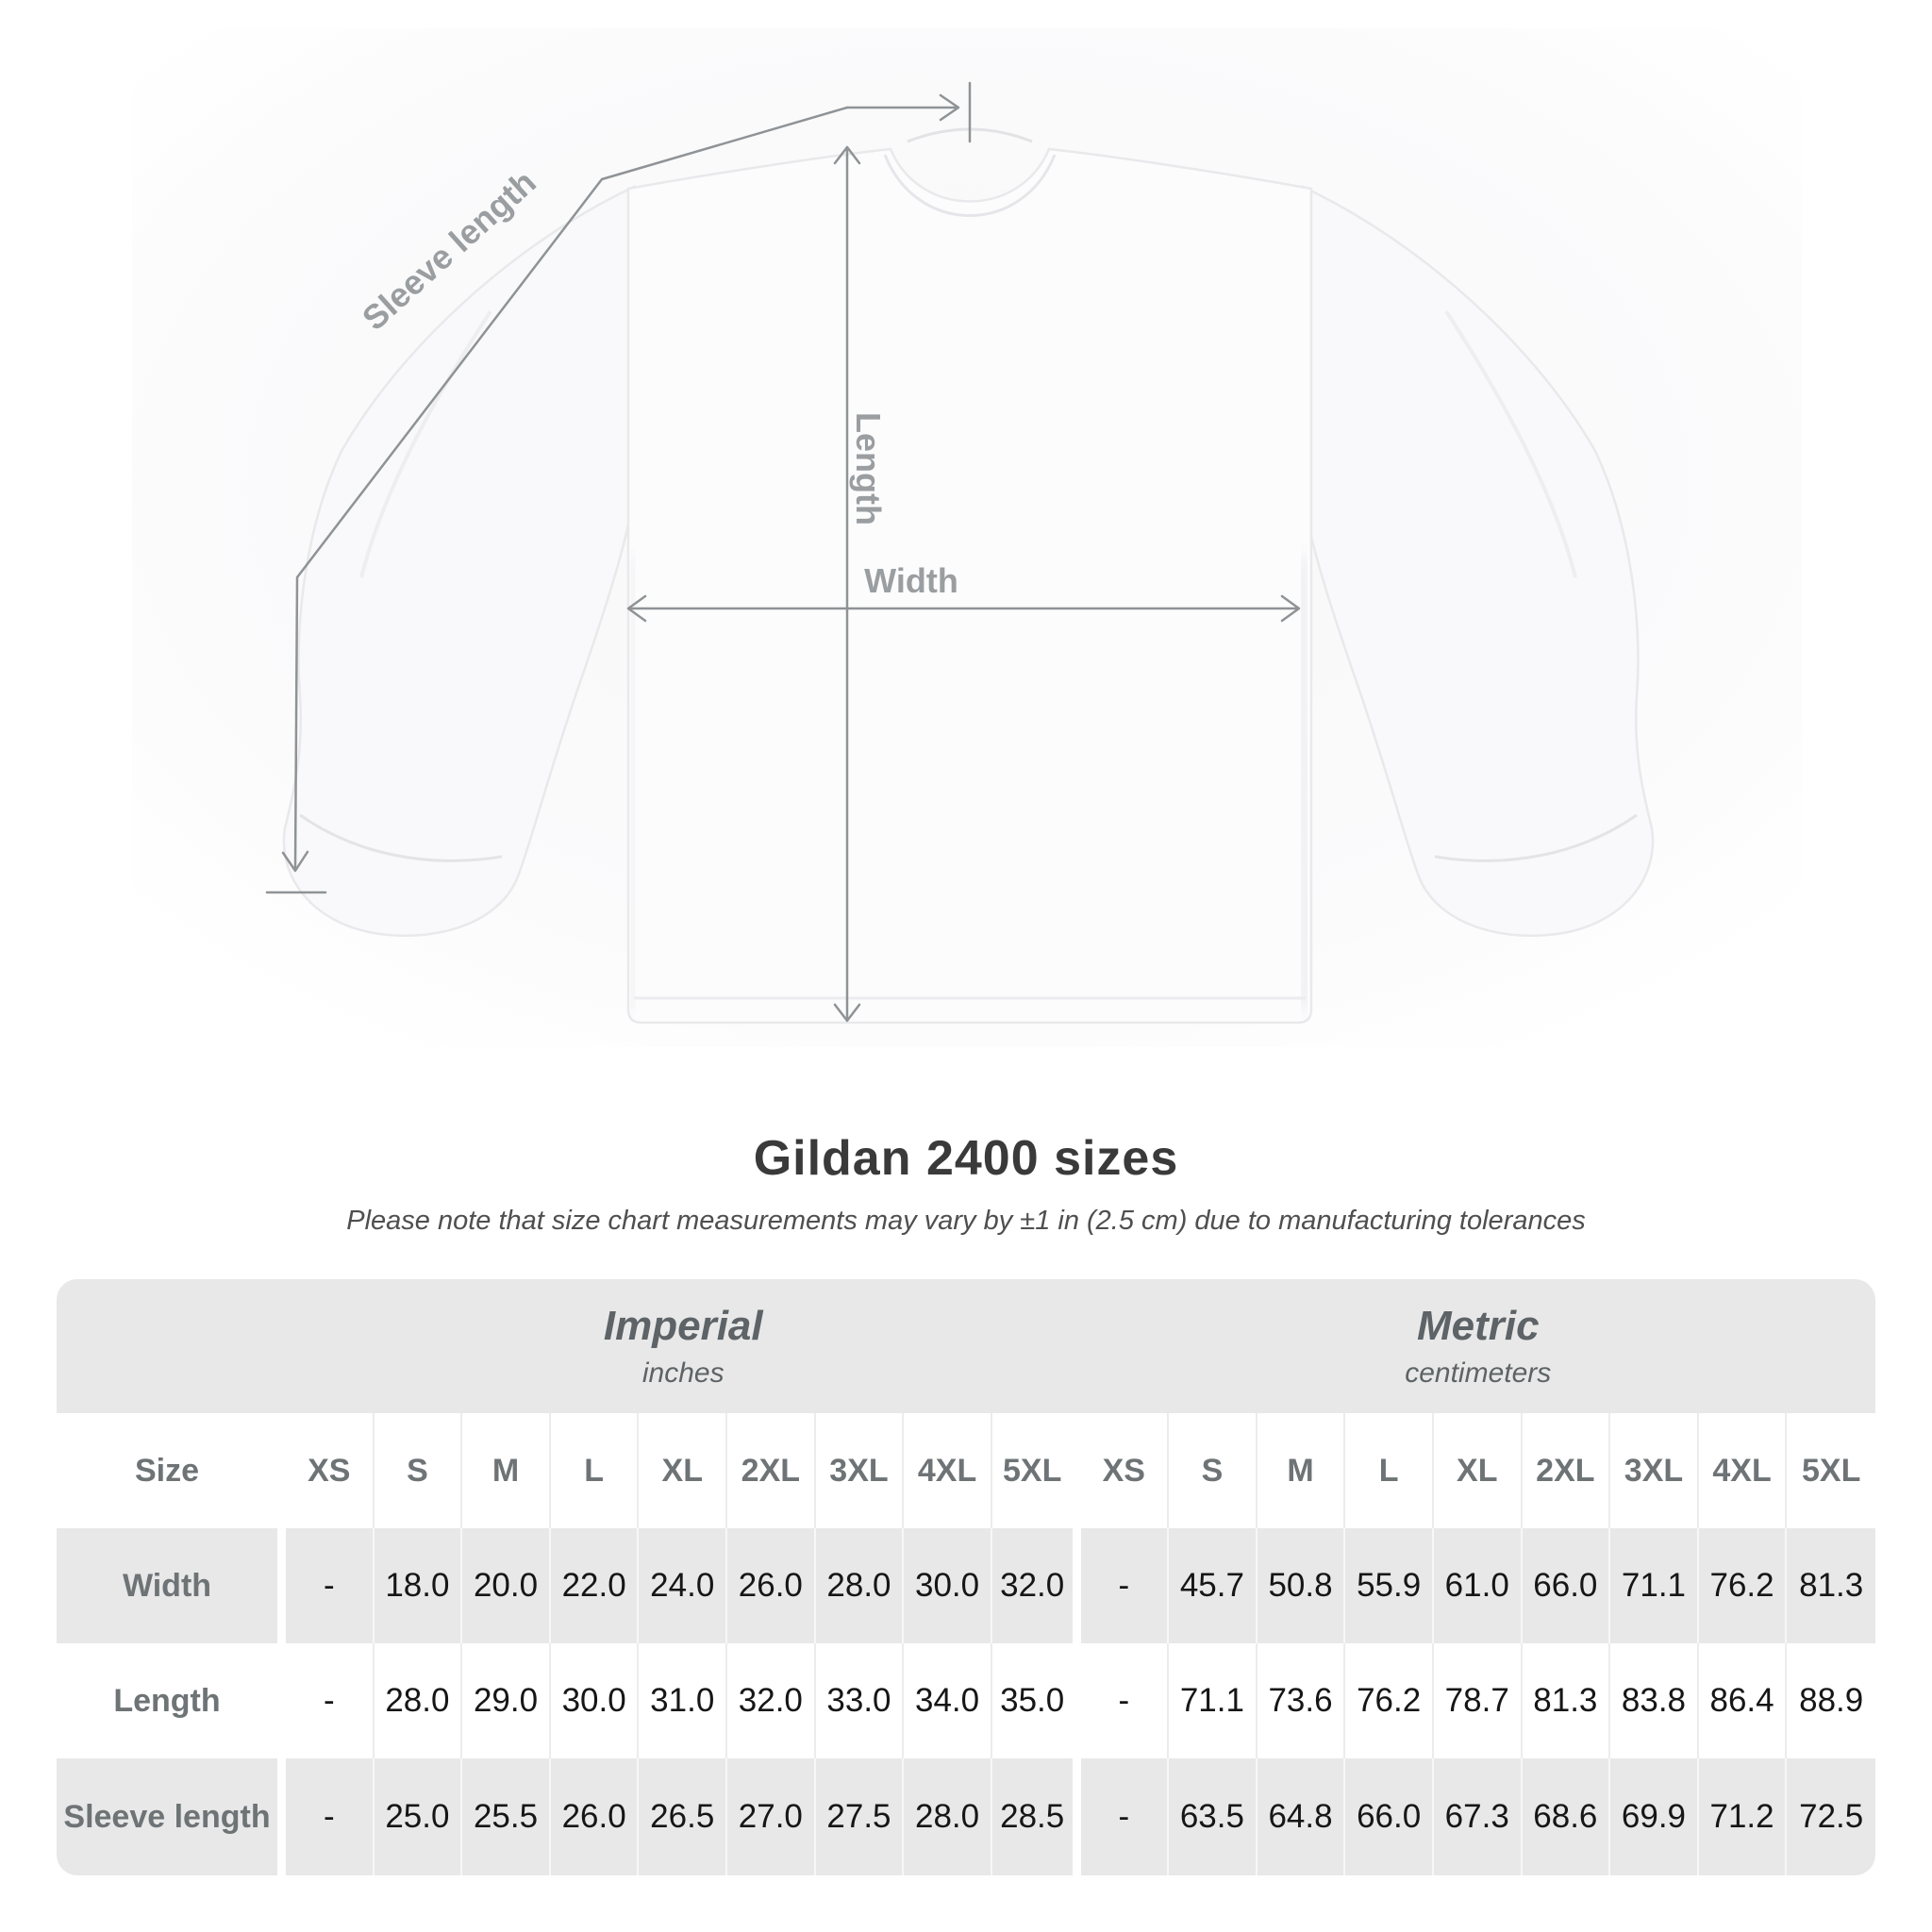 The width and height of the screenshot is (1932, 1932). Describe the element at coordinates (418, 1817) in the screenshot. I see `value-text: 25.0` at that location.